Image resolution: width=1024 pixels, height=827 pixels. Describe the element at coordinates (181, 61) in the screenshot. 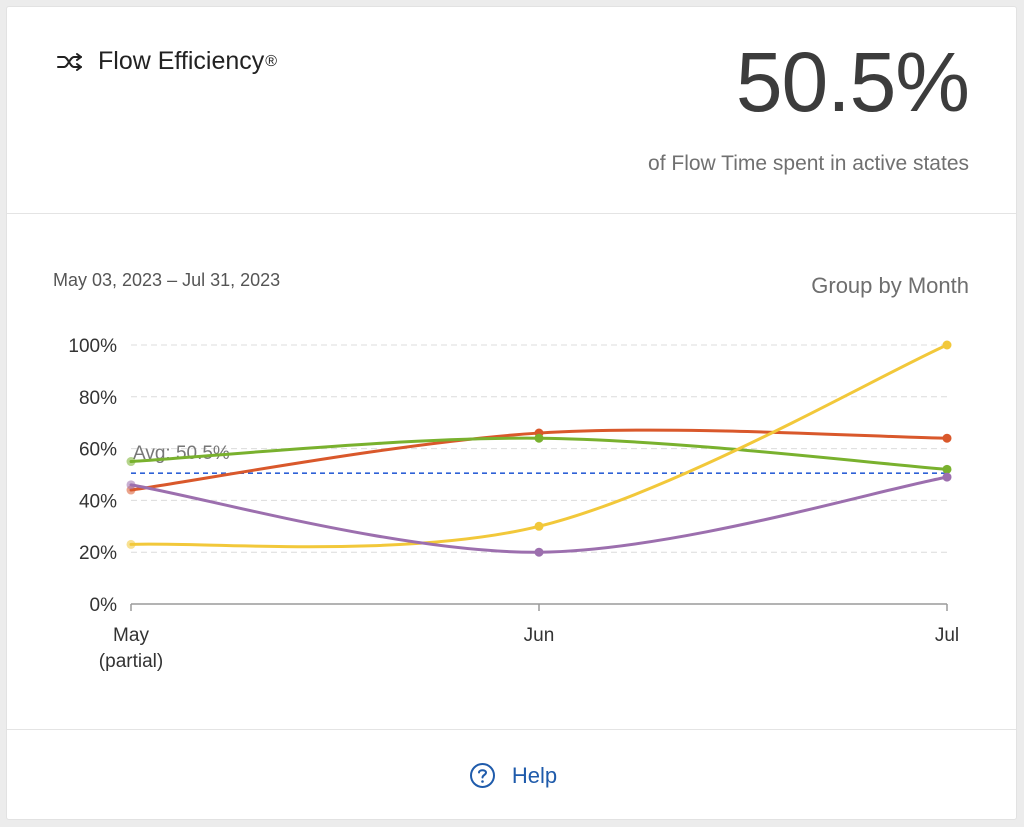

I see `widget-title-text: Flow Efficiency` at that location.